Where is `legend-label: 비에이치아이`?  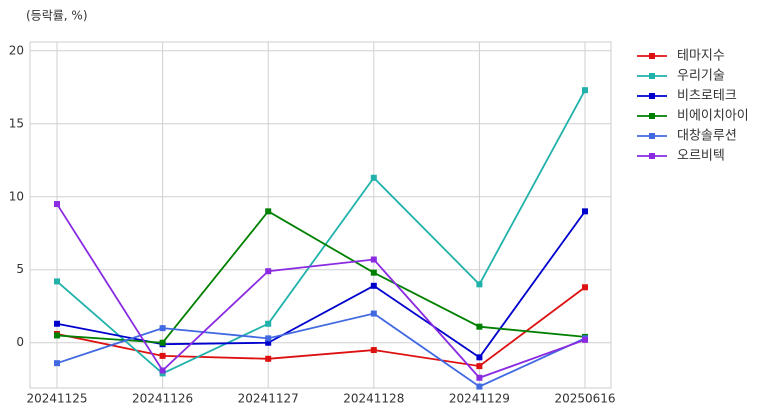 legend-label: 비에이치아이 is located at coordinates (713, 116).